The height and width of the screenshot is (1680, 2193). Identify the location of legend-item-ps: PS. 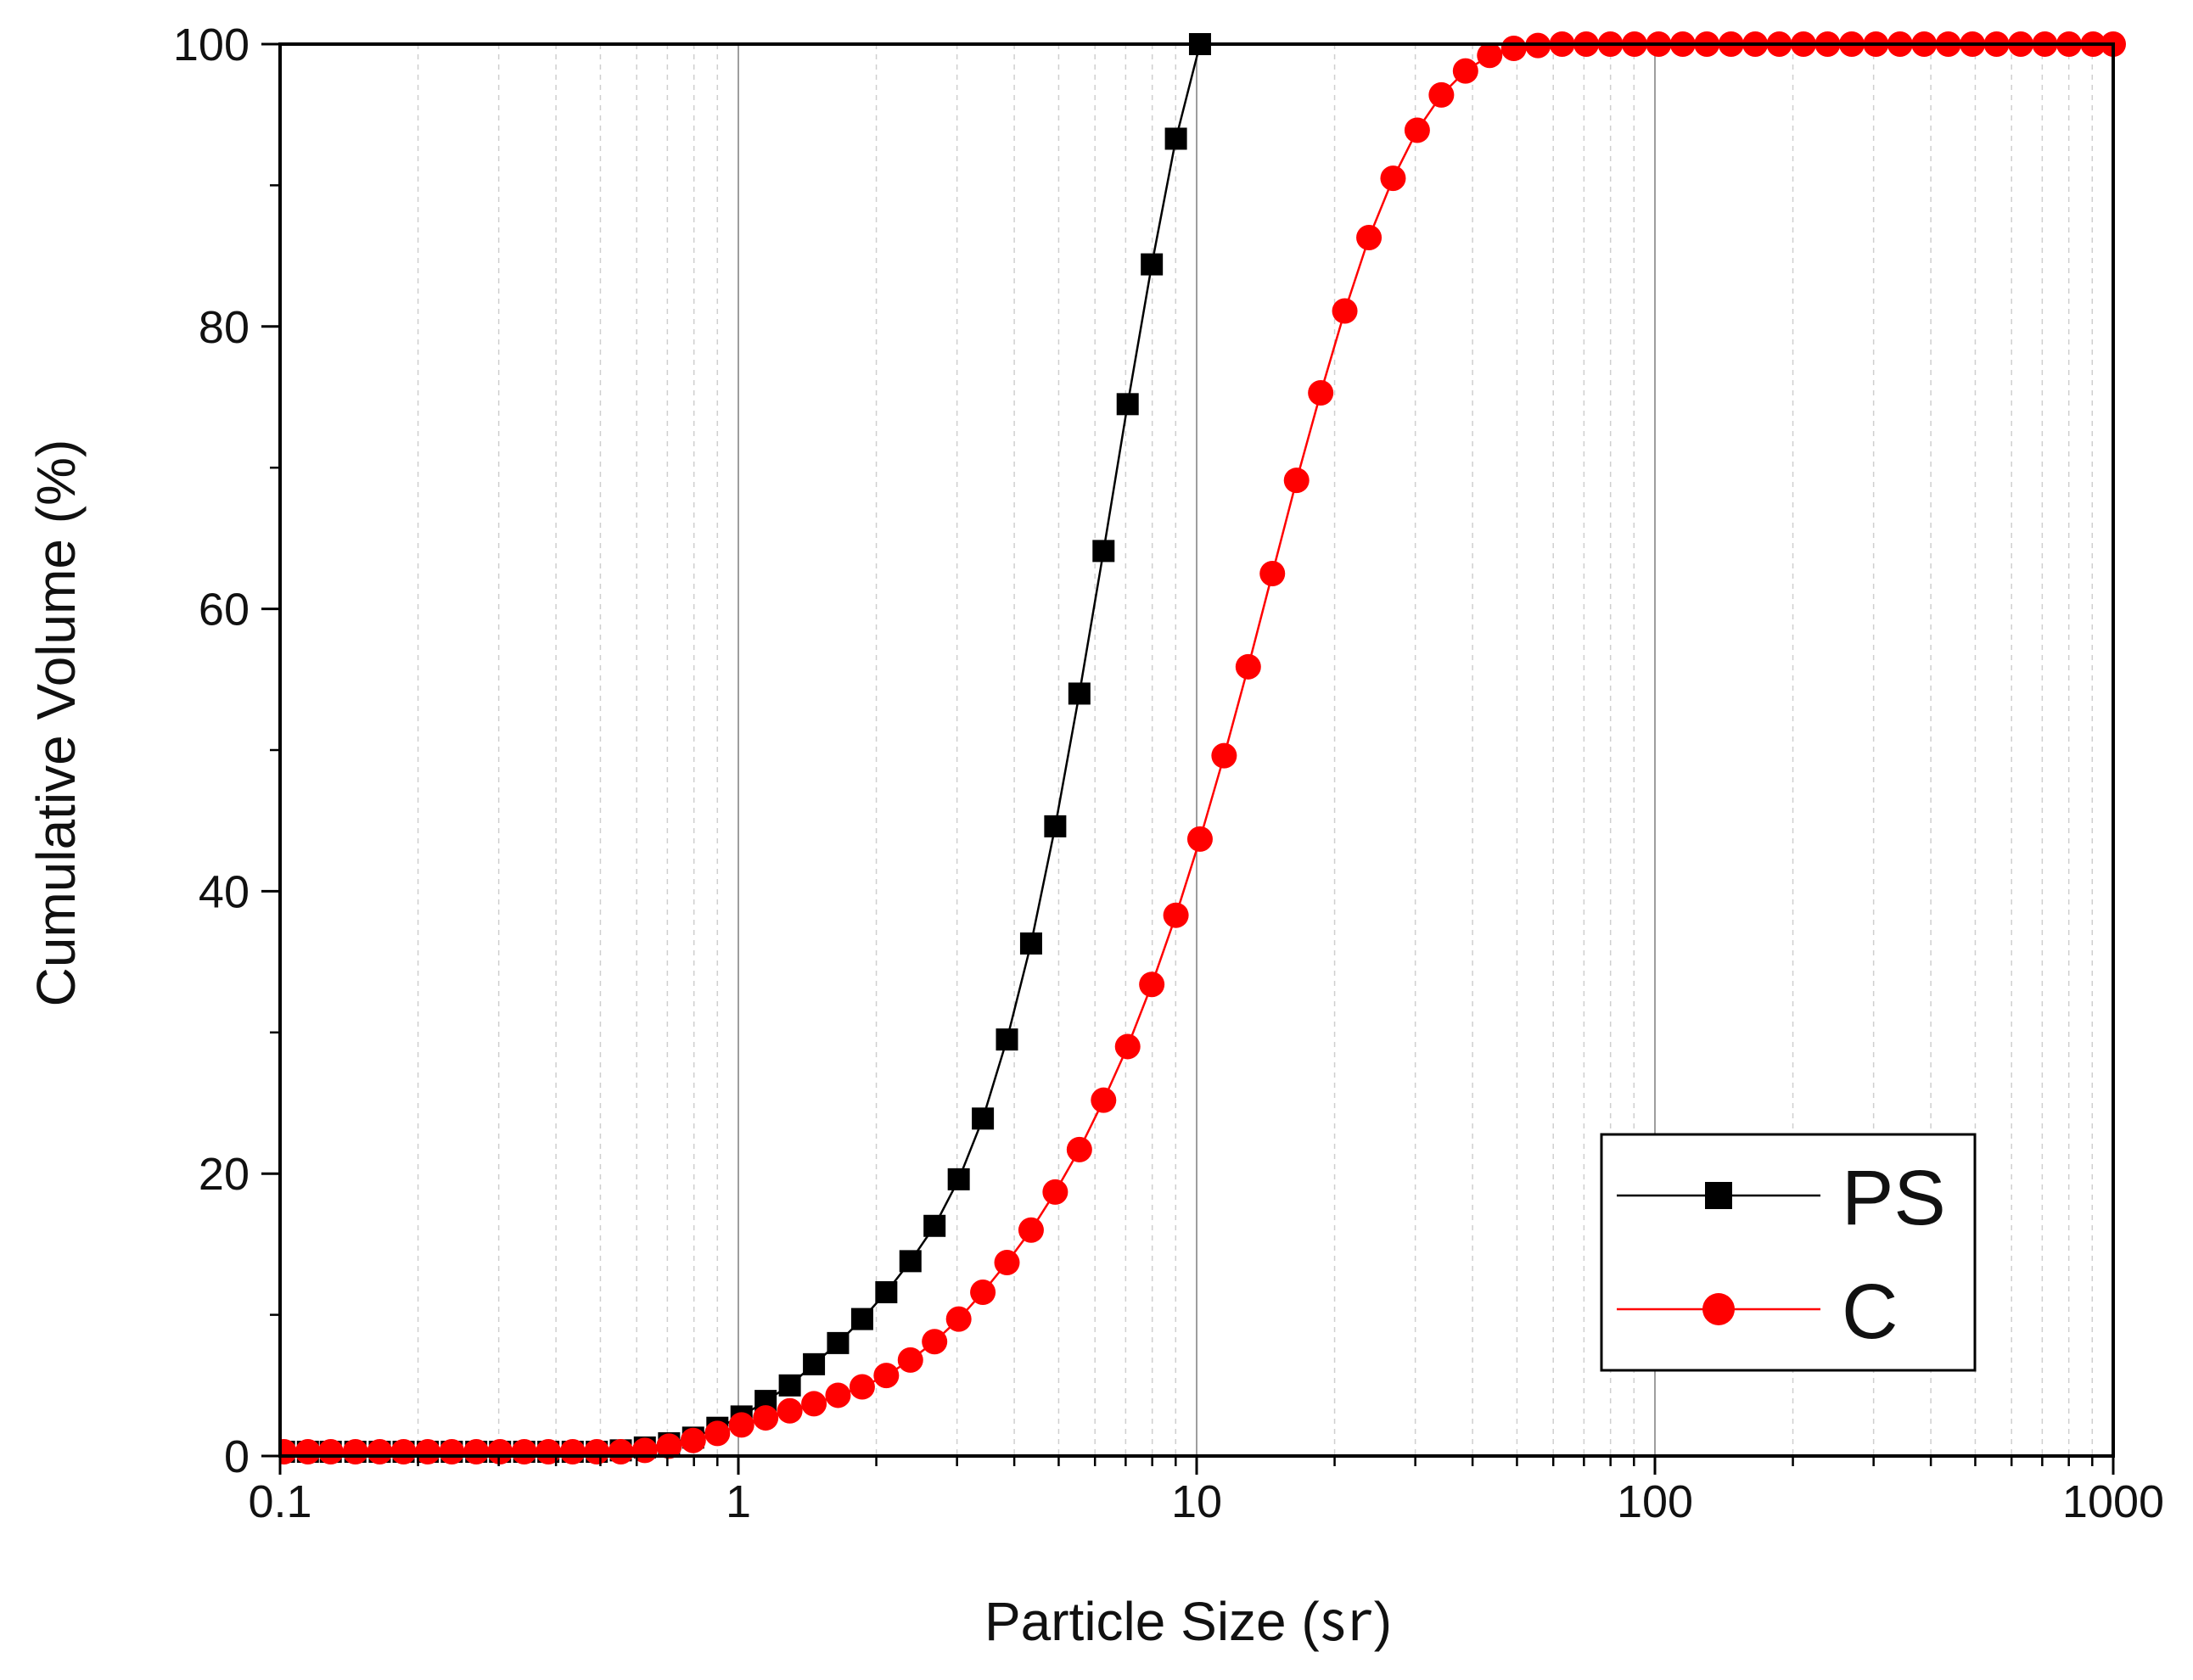
(1782, 1198).